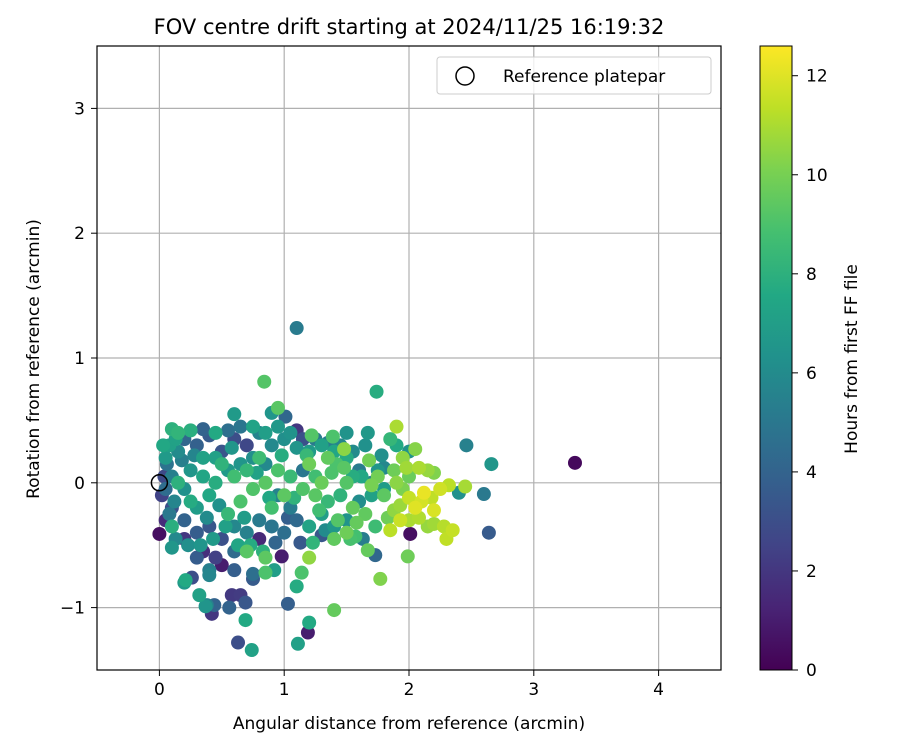 The width and height of the screenshot is (900, 750). Describe the element at coordinates (811, 473) in the screenshot. I see `colorbar-tick-label: 4` at that location.